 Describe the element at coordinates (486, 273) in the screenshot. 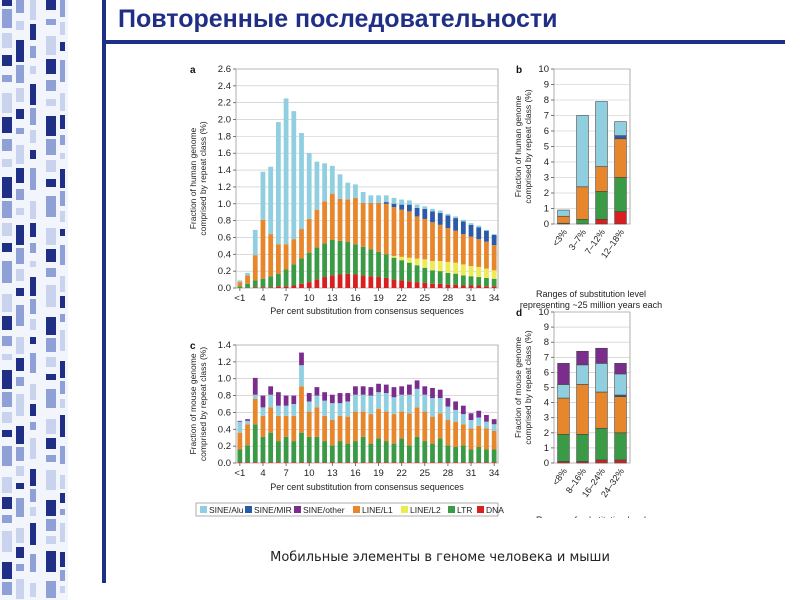

I see `bar-segment-line_l2` at that location.